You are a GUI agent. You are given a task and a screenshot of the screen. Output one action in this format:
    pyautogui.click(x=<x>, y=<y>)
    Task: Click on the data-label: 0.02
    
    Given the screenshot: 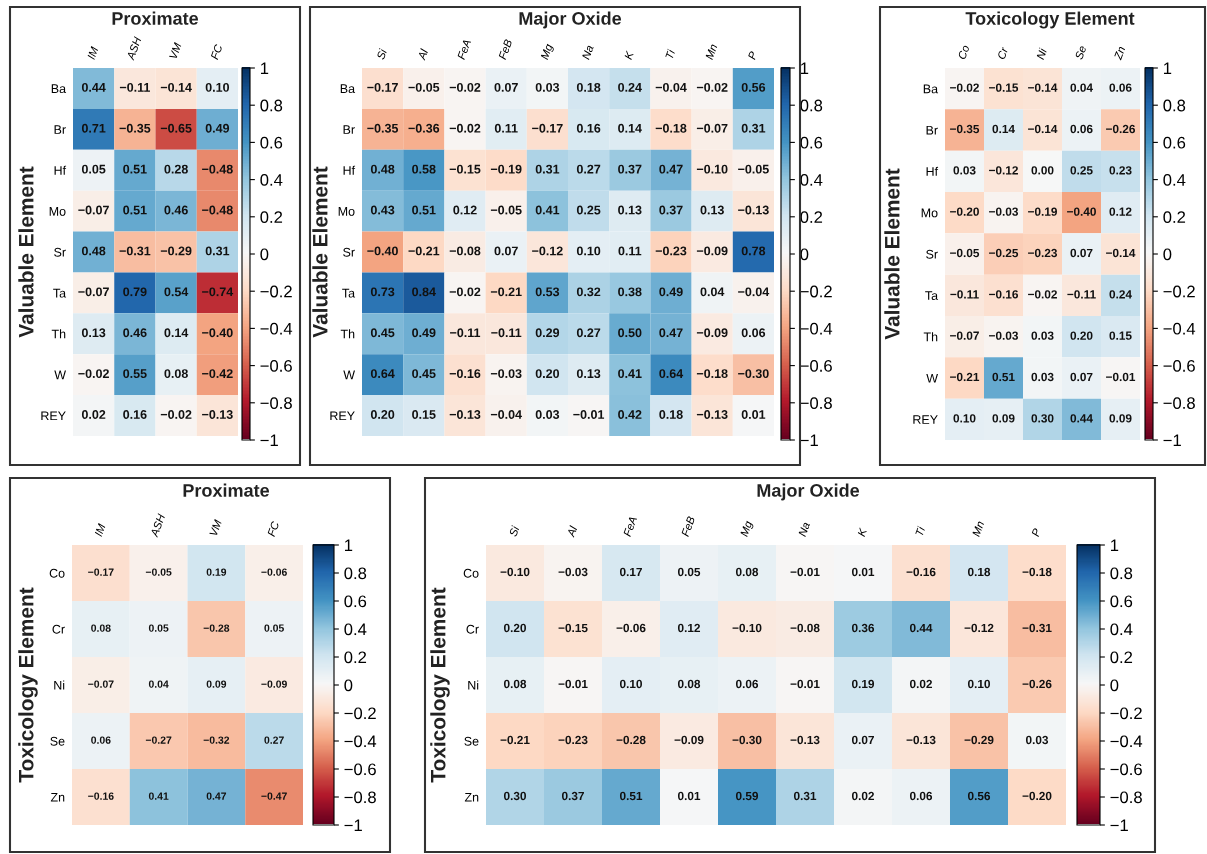 What is the action you would take?
    pyautogui.click(x=863, y=796)
    